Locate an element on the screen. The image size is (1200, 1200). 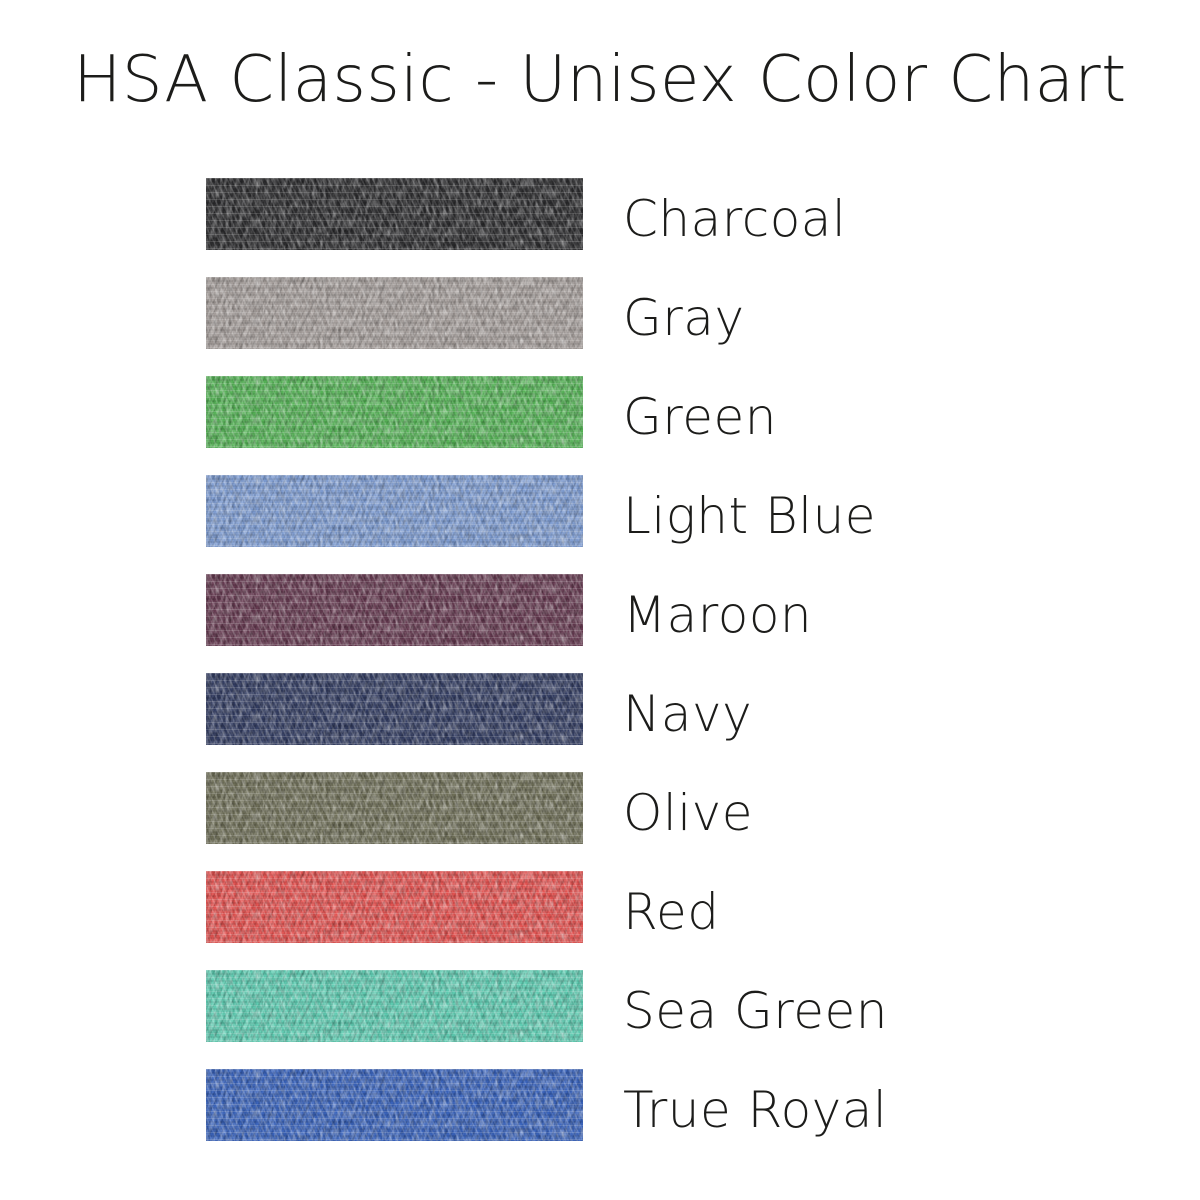
fabric-swatch-maroon is located at coordinates (394, 610).